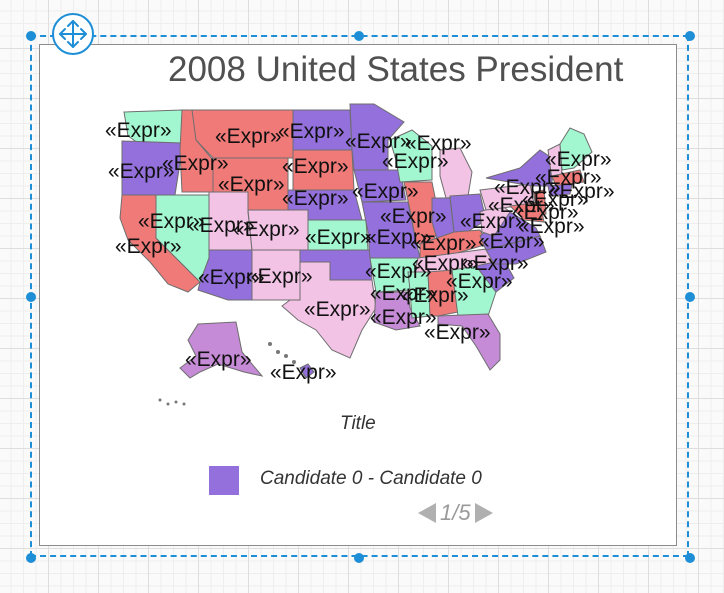 This screenshot has width=724, height=593. I want to click on state-iowa, so click(380, 186).